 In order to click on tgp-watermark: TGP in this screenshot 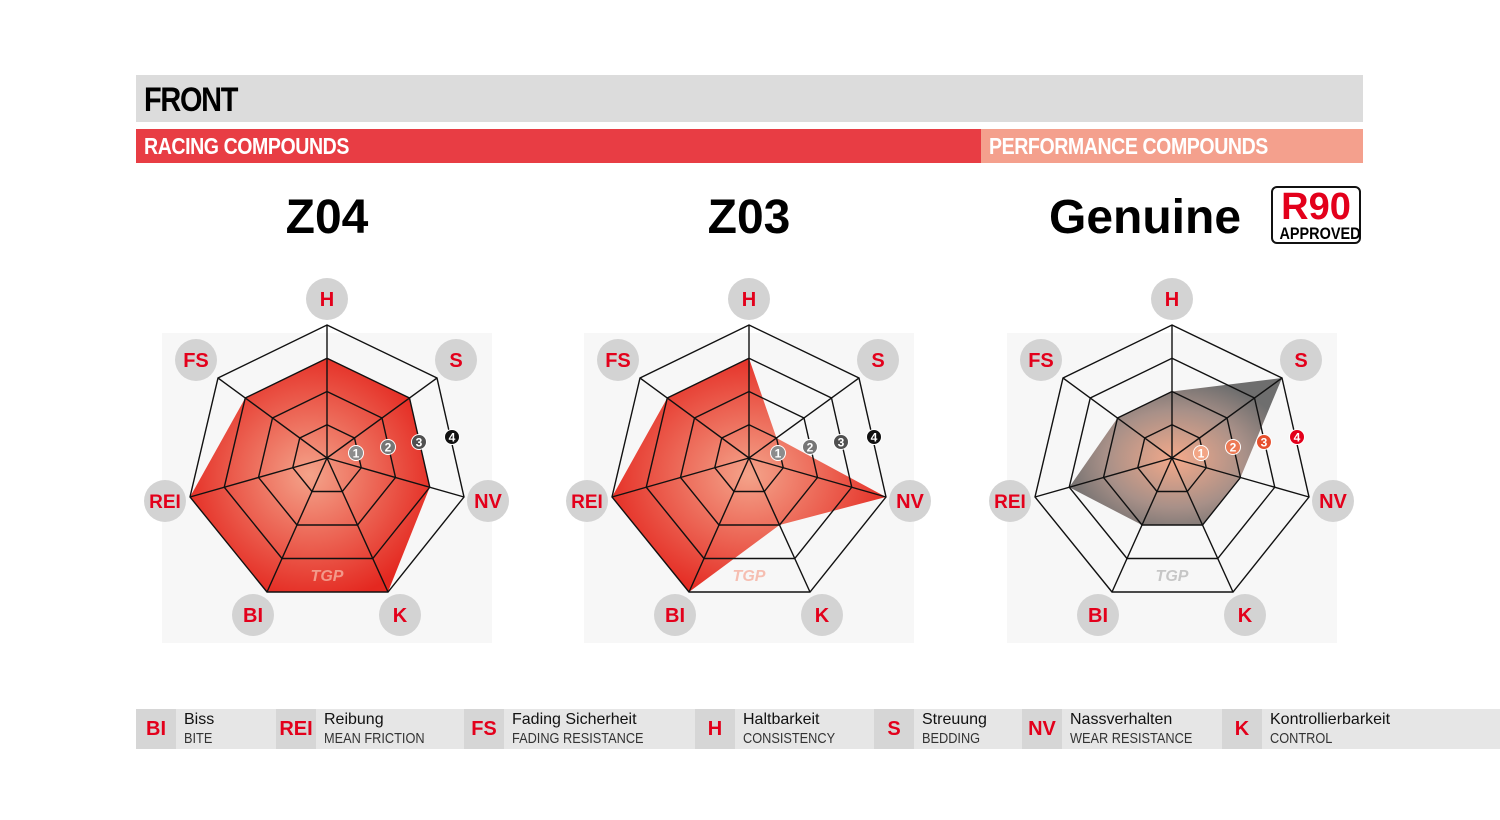, I will do `click(327, 576)`.